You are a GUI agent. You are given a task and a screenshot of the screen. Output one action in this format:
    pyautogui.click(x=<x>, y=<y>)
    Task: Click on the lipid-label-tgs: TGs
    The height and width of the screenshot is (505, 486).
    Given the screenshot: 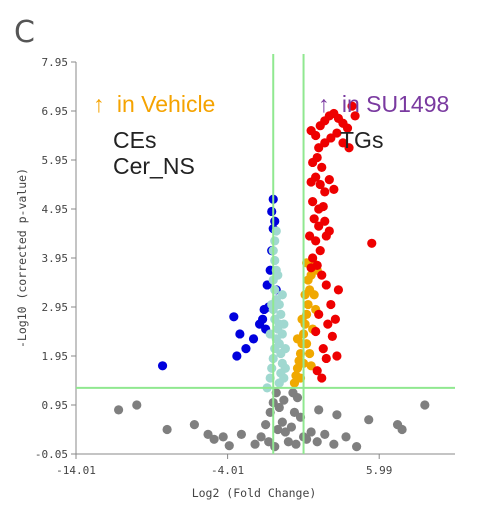 What is the action you would take?
    pyautogui.click(x=361, y=140)
    